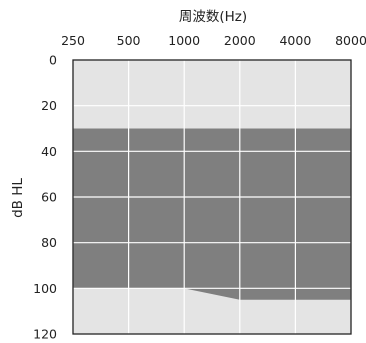 This screenshot has width=366, height=343. What do you see at coordinates (49, 242) in the screenshot?
I see `y-tick-label-80: 80` at bounding box center [49, 242].